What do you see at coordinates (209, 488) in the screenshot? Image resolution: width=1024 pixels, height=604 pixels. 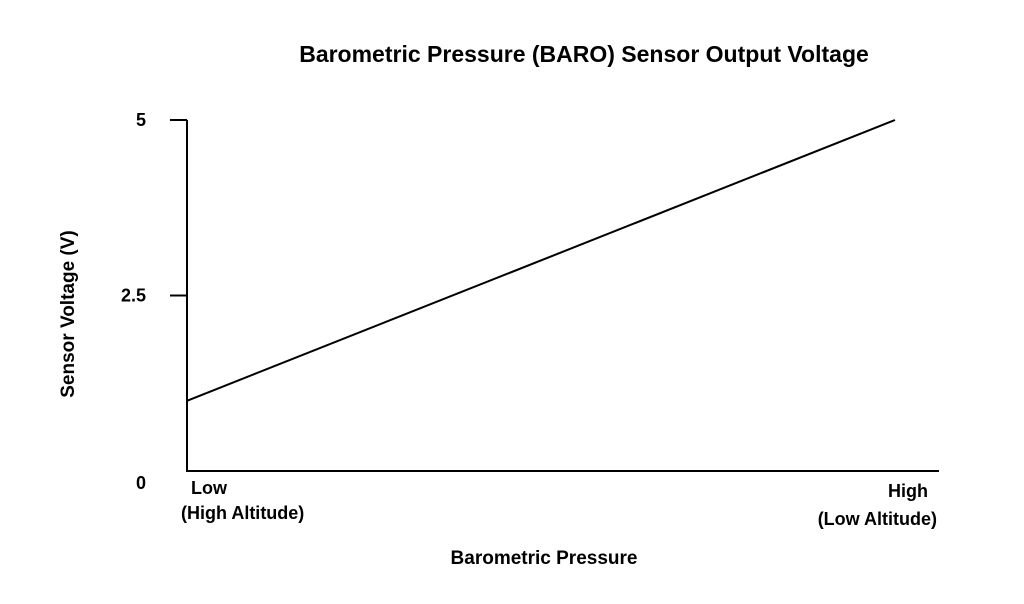 I see `x-tick-label-low-line1: Low` at bounding box center [209, 488].